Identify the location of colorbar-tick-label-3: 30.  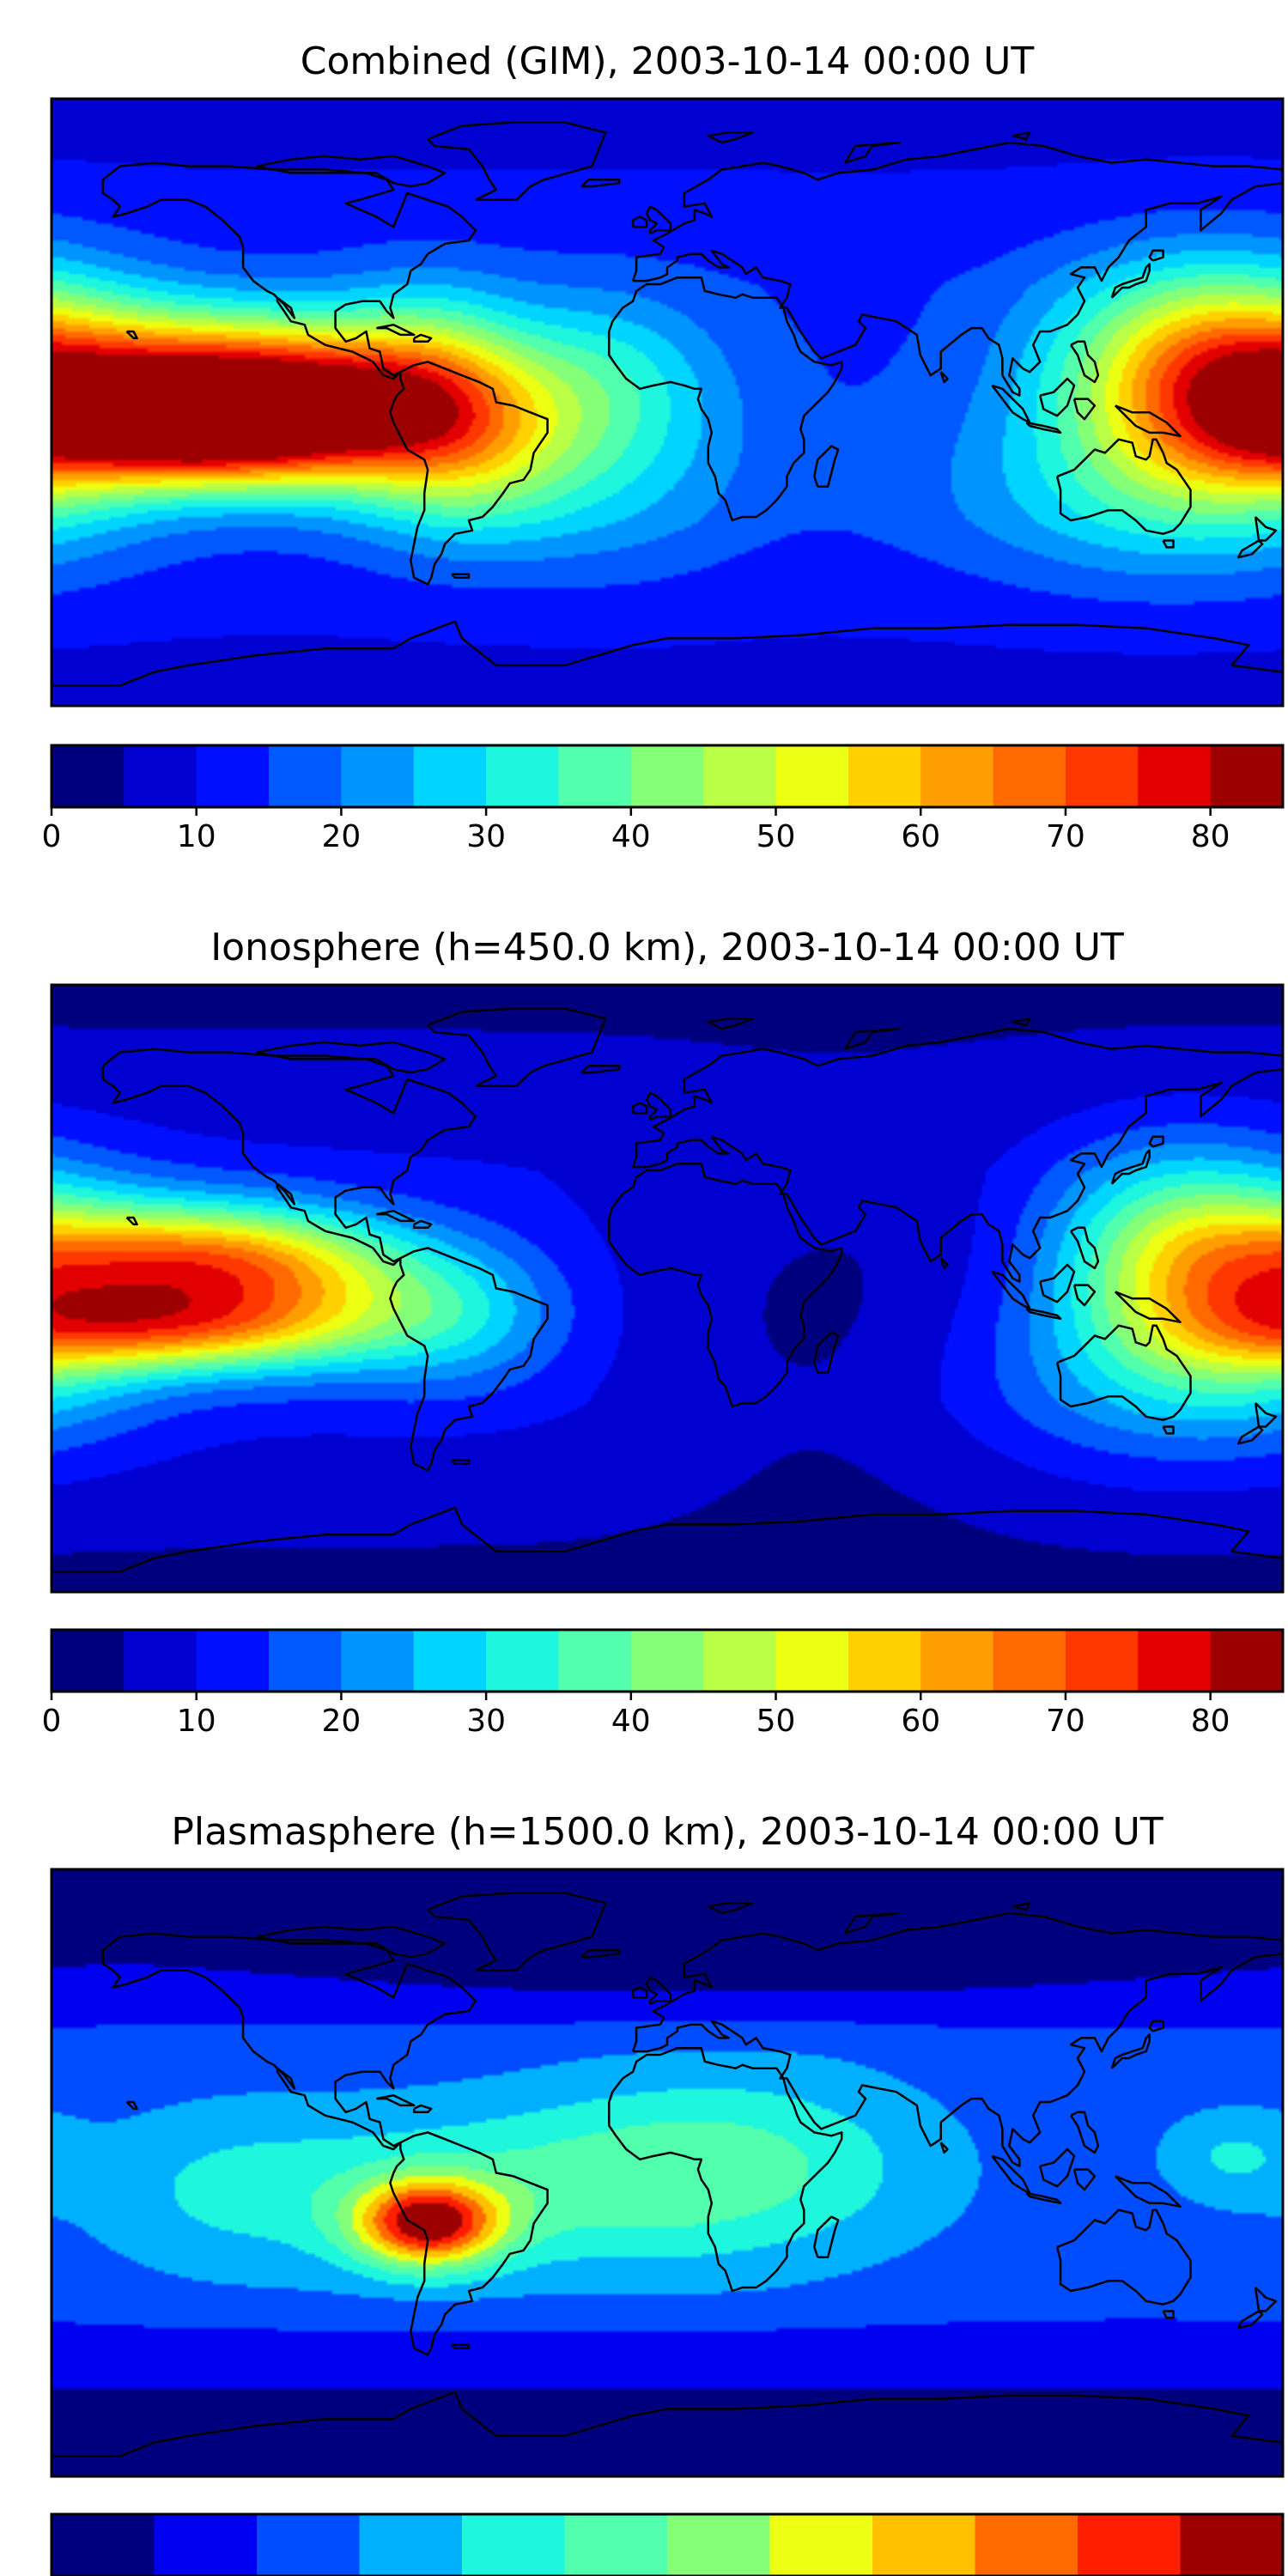
(486, 836).